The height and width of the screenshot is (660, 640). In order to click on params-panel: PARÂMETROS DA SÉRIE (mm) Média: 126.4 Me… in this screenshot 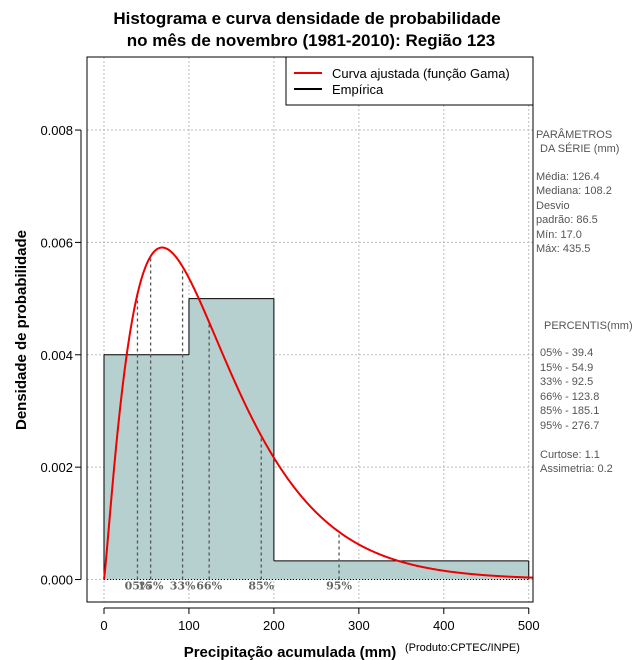, I will do `click(577, 191)`.